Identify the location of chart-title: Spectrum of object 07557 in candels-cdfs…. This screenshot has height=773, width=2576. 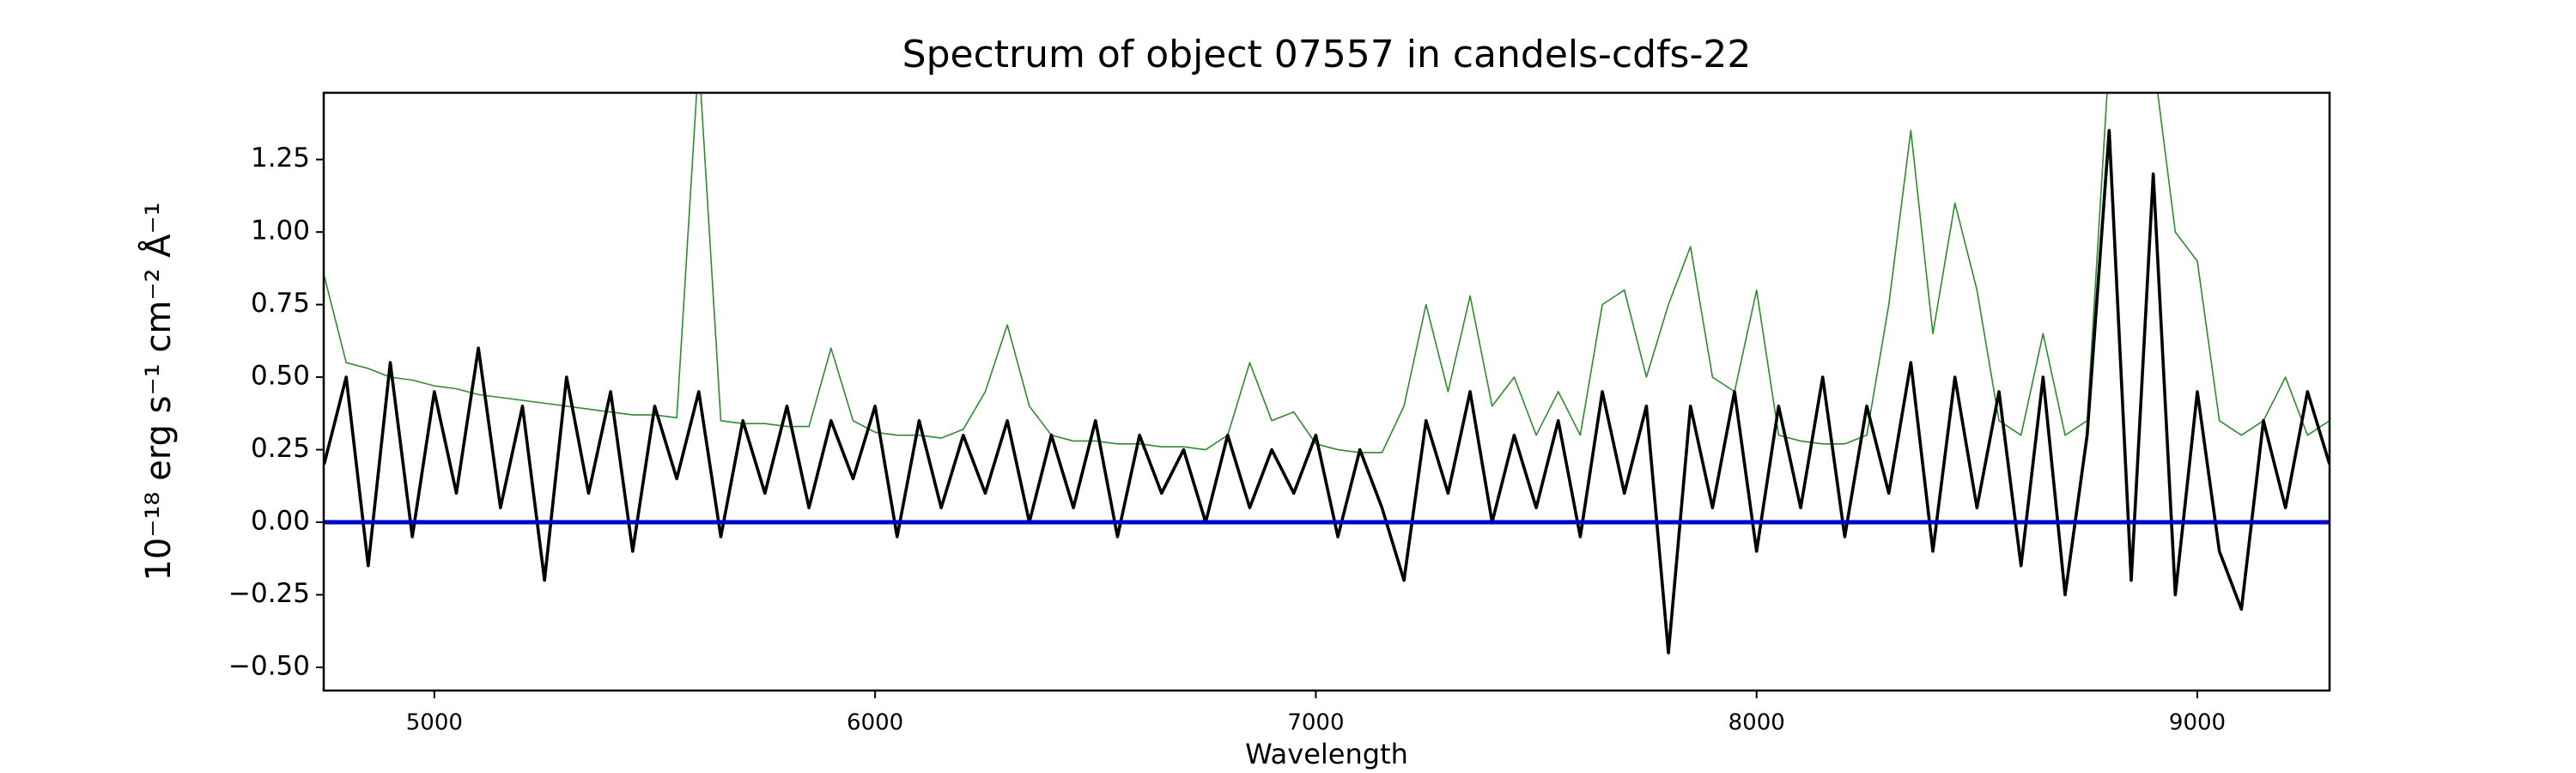
(1327, 55).